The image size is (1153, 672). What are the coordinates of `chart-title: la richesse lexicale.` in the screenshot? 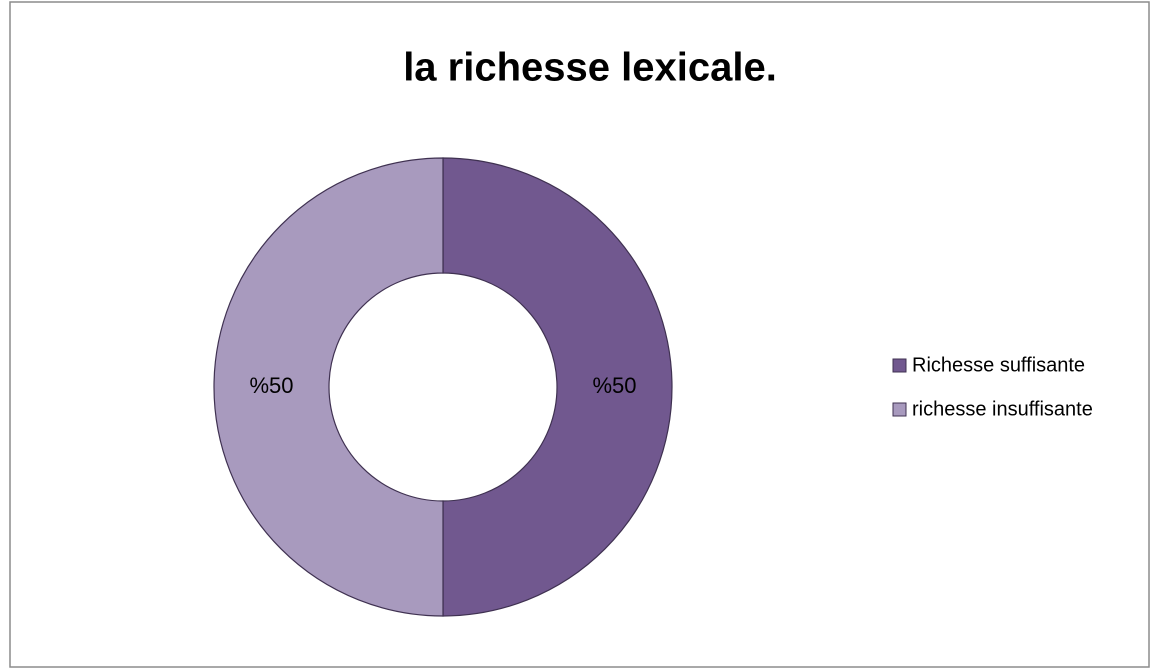 It's located at (590, 68).